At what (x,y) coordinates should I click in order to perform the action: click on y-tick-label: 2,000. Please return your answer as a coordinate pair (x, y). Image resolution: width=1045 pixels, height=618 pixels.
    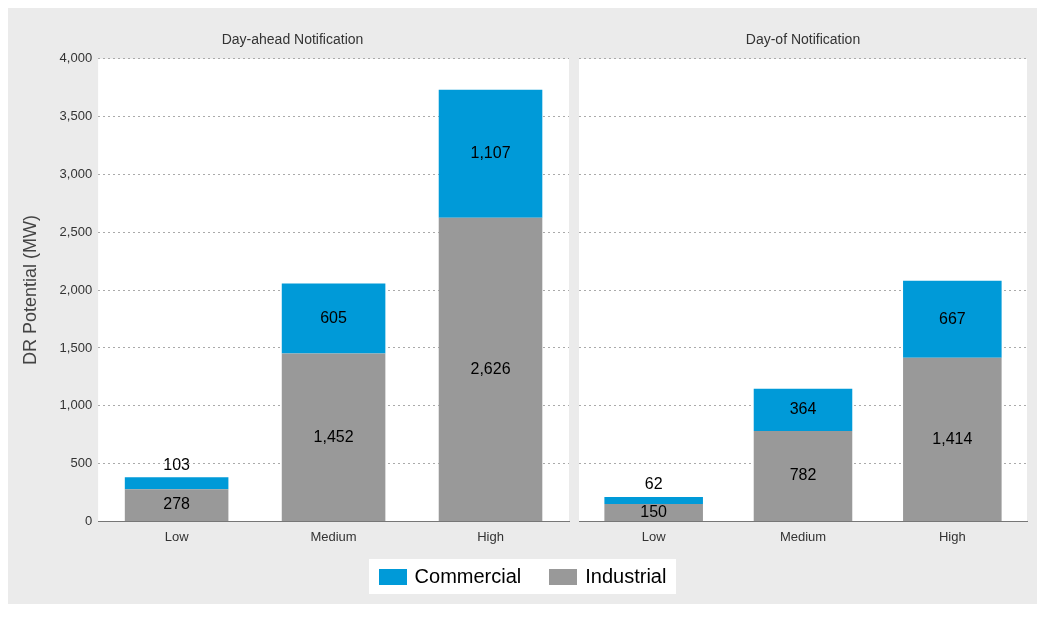
    Looking at the image, I should click on (76, 289).